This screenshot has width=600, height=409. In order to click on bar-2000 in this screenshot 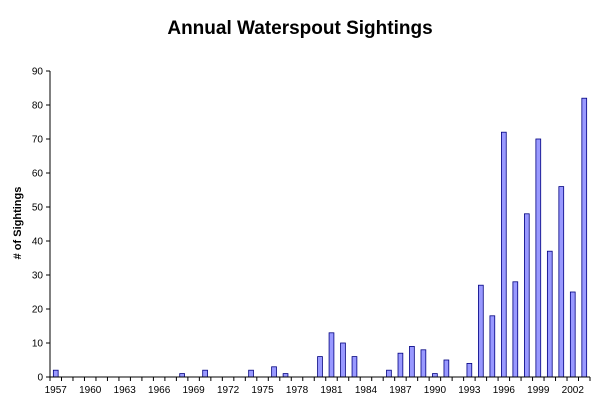, I will do `click(549, 314)`.